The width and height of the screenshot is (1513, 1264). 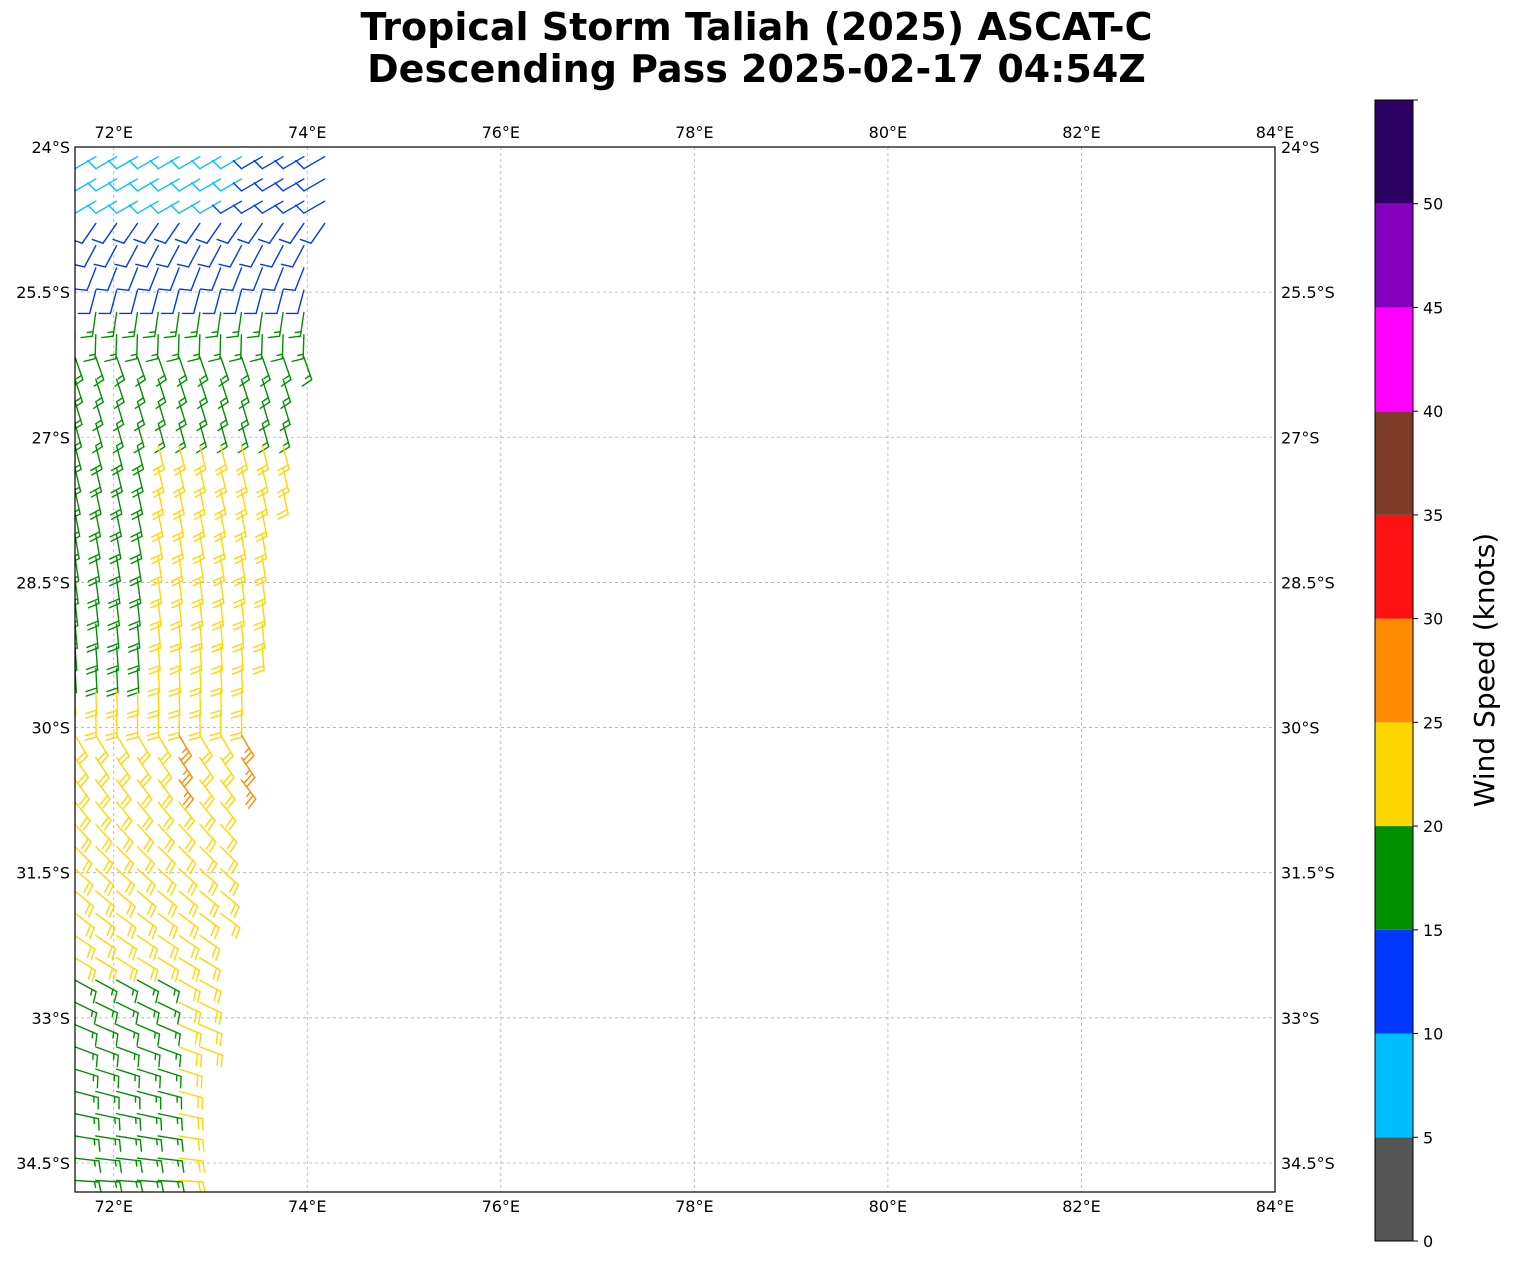 What do you see at coordinates (1308, 292) in the screenshot?
I see `lat-tick-label-right: 25.5°S` at bounding box center [1308, 292].